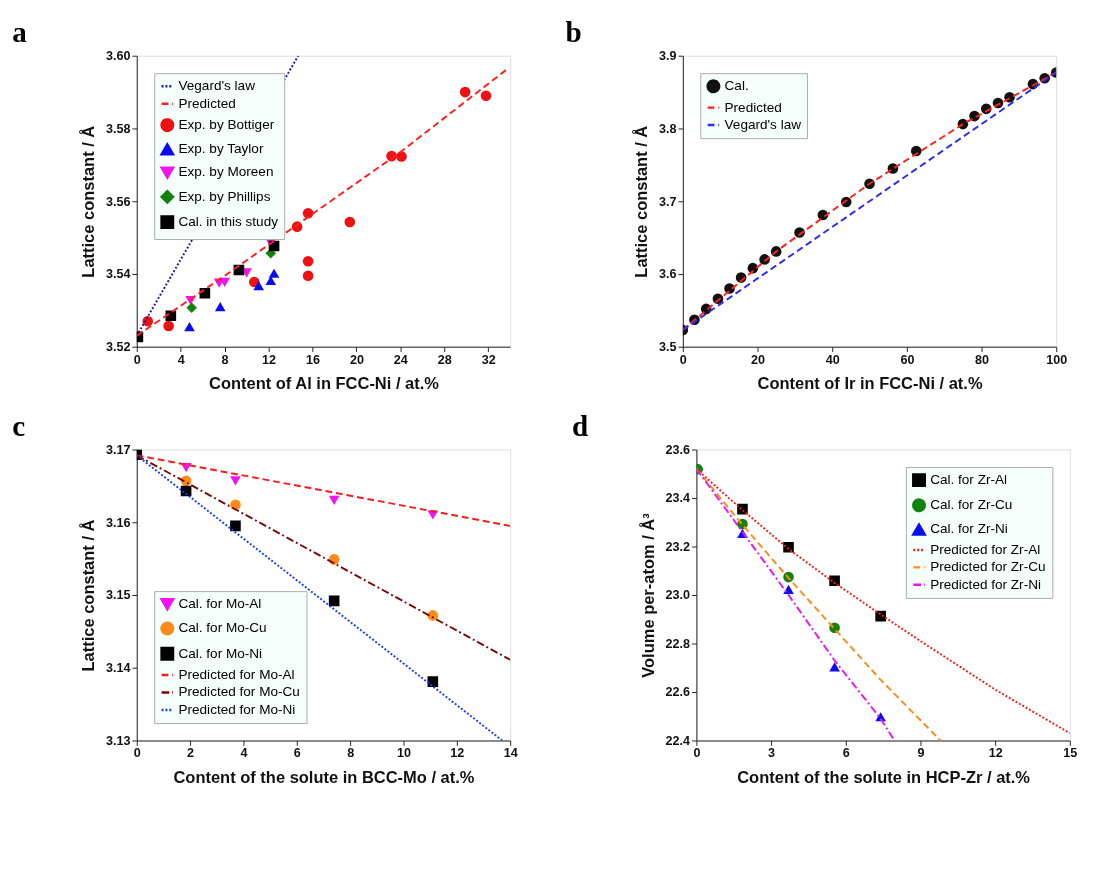  Describe the element at coordinates (985, 549) in the screenshot. I see `legend-label: Predicted for Zr-Al` at that location.